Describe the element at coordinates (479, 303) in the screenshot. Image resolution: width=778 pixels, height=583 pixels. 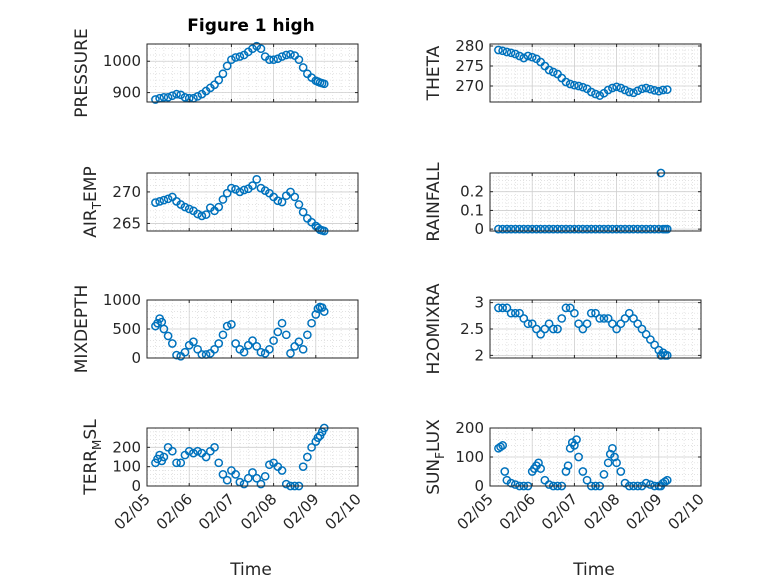
I see `y-tick-label: 3` at that location.